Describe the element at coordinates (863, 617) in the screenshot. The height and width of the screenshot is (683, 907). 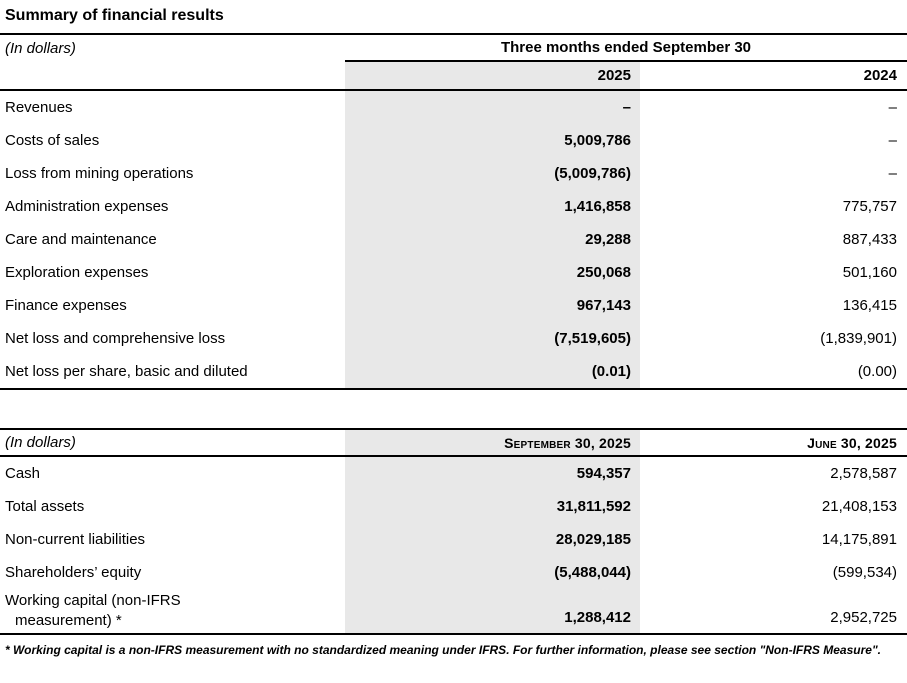
I see `value-prior: 2,952,725` at that location.